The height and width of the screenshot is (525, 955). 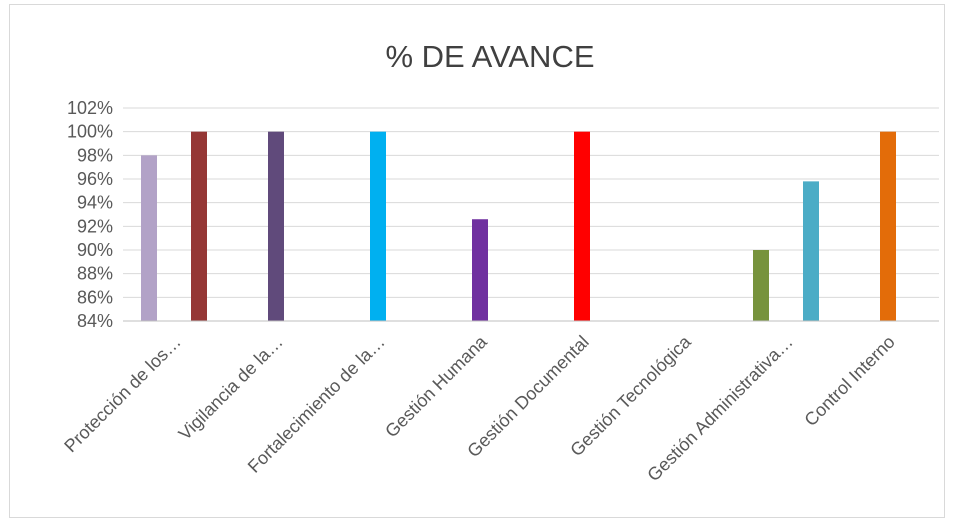 I want to click on y-tick-label: 88%, so click(x=95, y=274).